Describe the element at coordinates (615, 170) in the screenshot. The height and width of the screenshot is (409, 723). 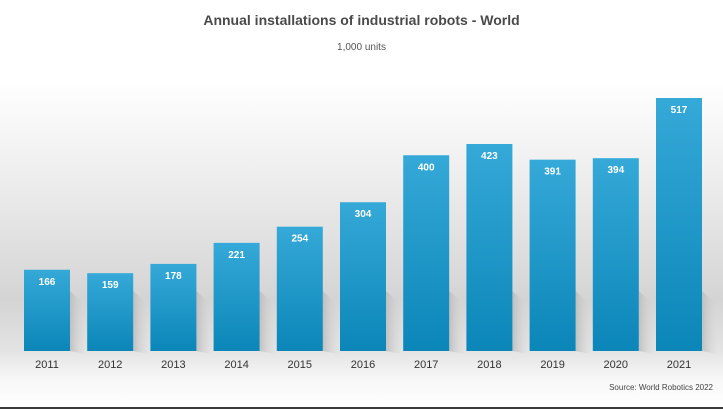
I see `bar-value-label-2020: 394` at that location.